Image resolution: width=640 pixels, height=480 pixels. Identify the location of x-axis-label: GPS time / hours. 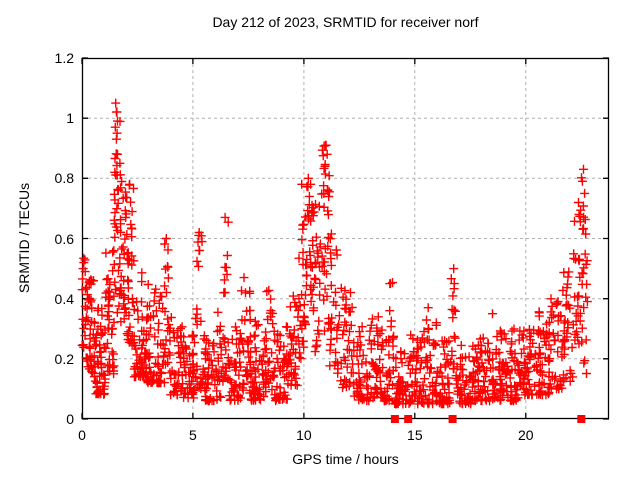
(345, 459).